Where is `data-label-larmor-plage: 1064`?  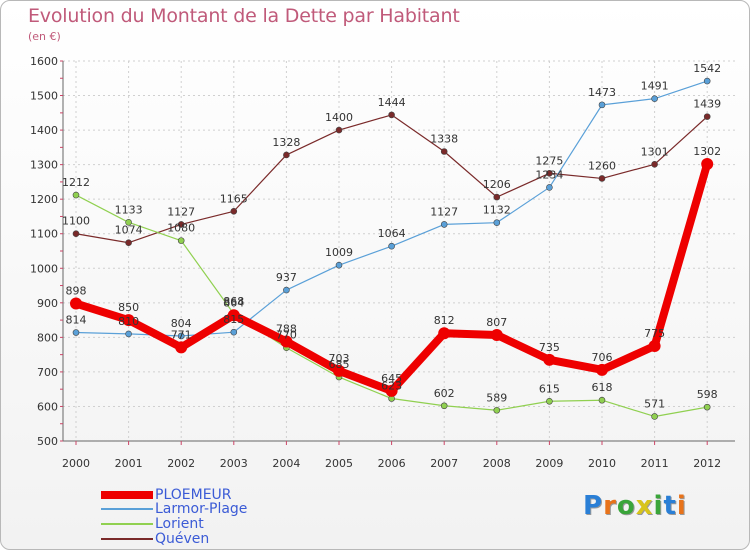
data-label-larmor-plage: 1064 is located at coordinates (392, 233).